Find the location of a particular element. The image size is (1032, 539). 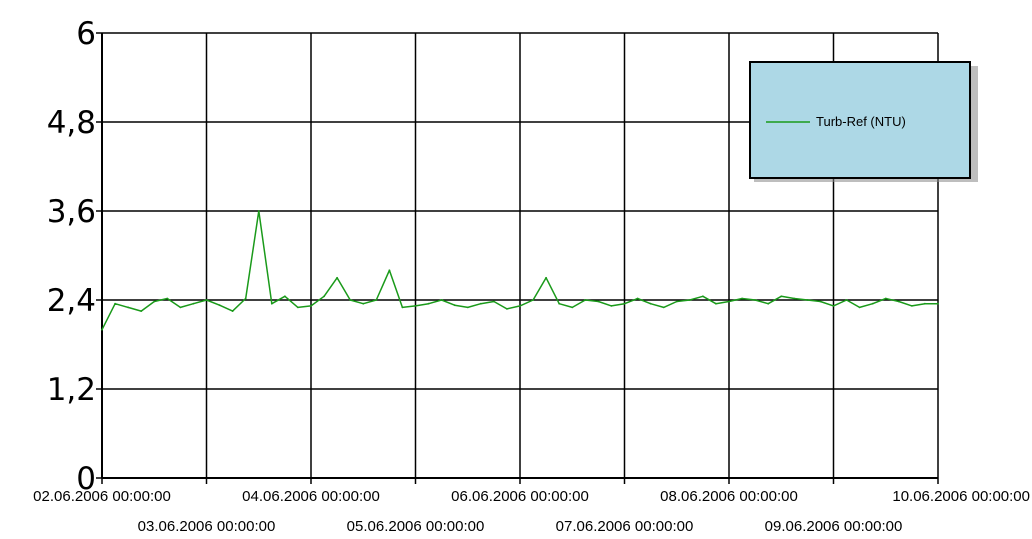

y-tick-label: 0 is located at coordinates (86, 479).